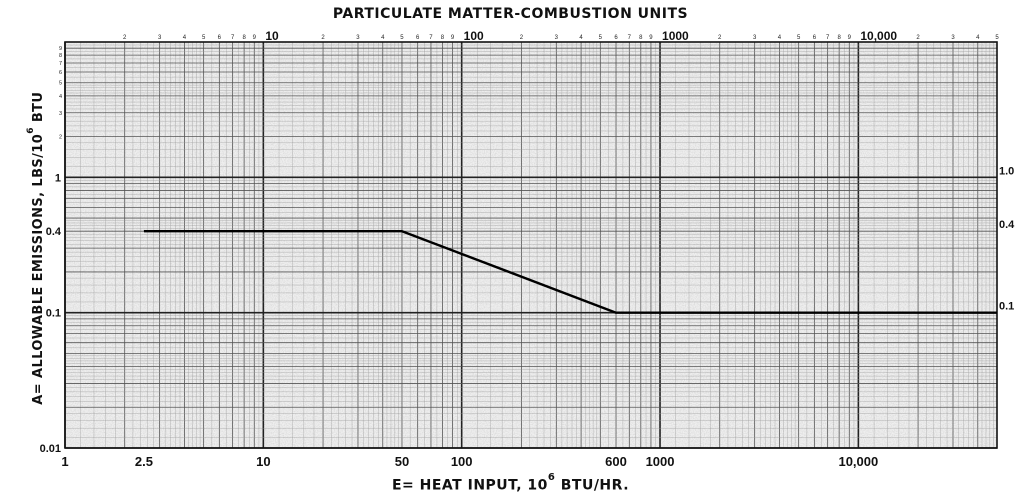 The image size is (1021, 498). I want to click on data-series, so click(570, 271).